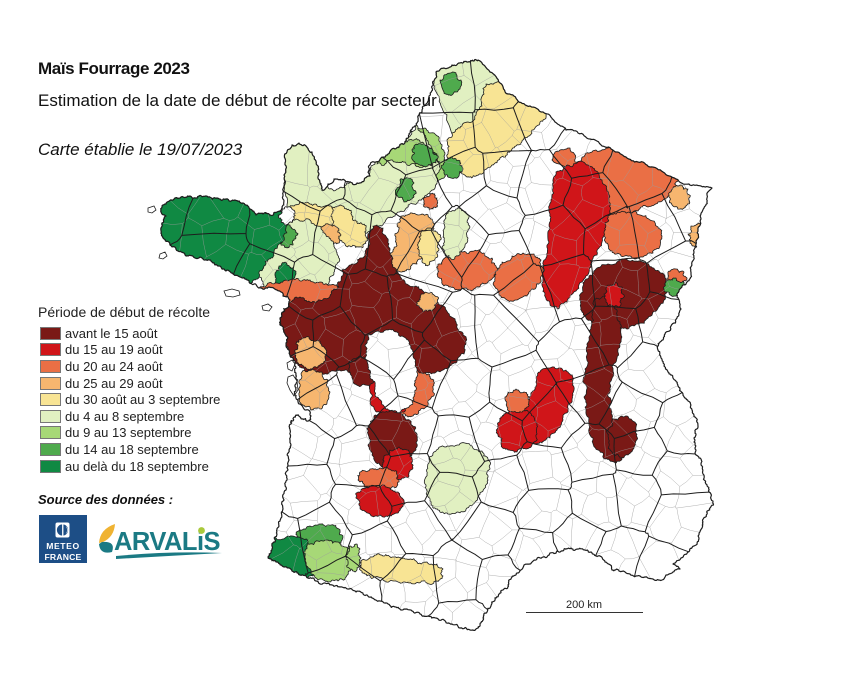  What do you see at coordinates (62, 557) in the screenshot?
I see `svg-text: FRANCE` at bounding box center [62, 557].